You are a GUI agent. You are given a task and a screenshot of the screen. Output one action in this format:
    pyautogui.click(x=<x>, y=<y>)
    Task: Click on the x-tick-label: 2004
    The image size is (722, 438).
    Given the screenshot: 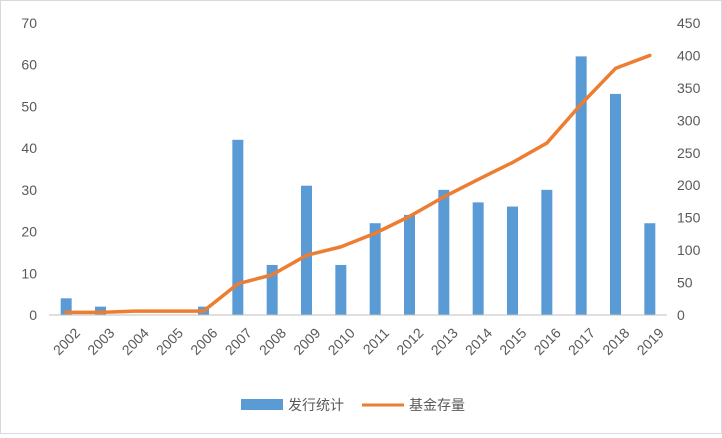 What is the action you would take?
    pyautogui.click(x=135, y=341)
    